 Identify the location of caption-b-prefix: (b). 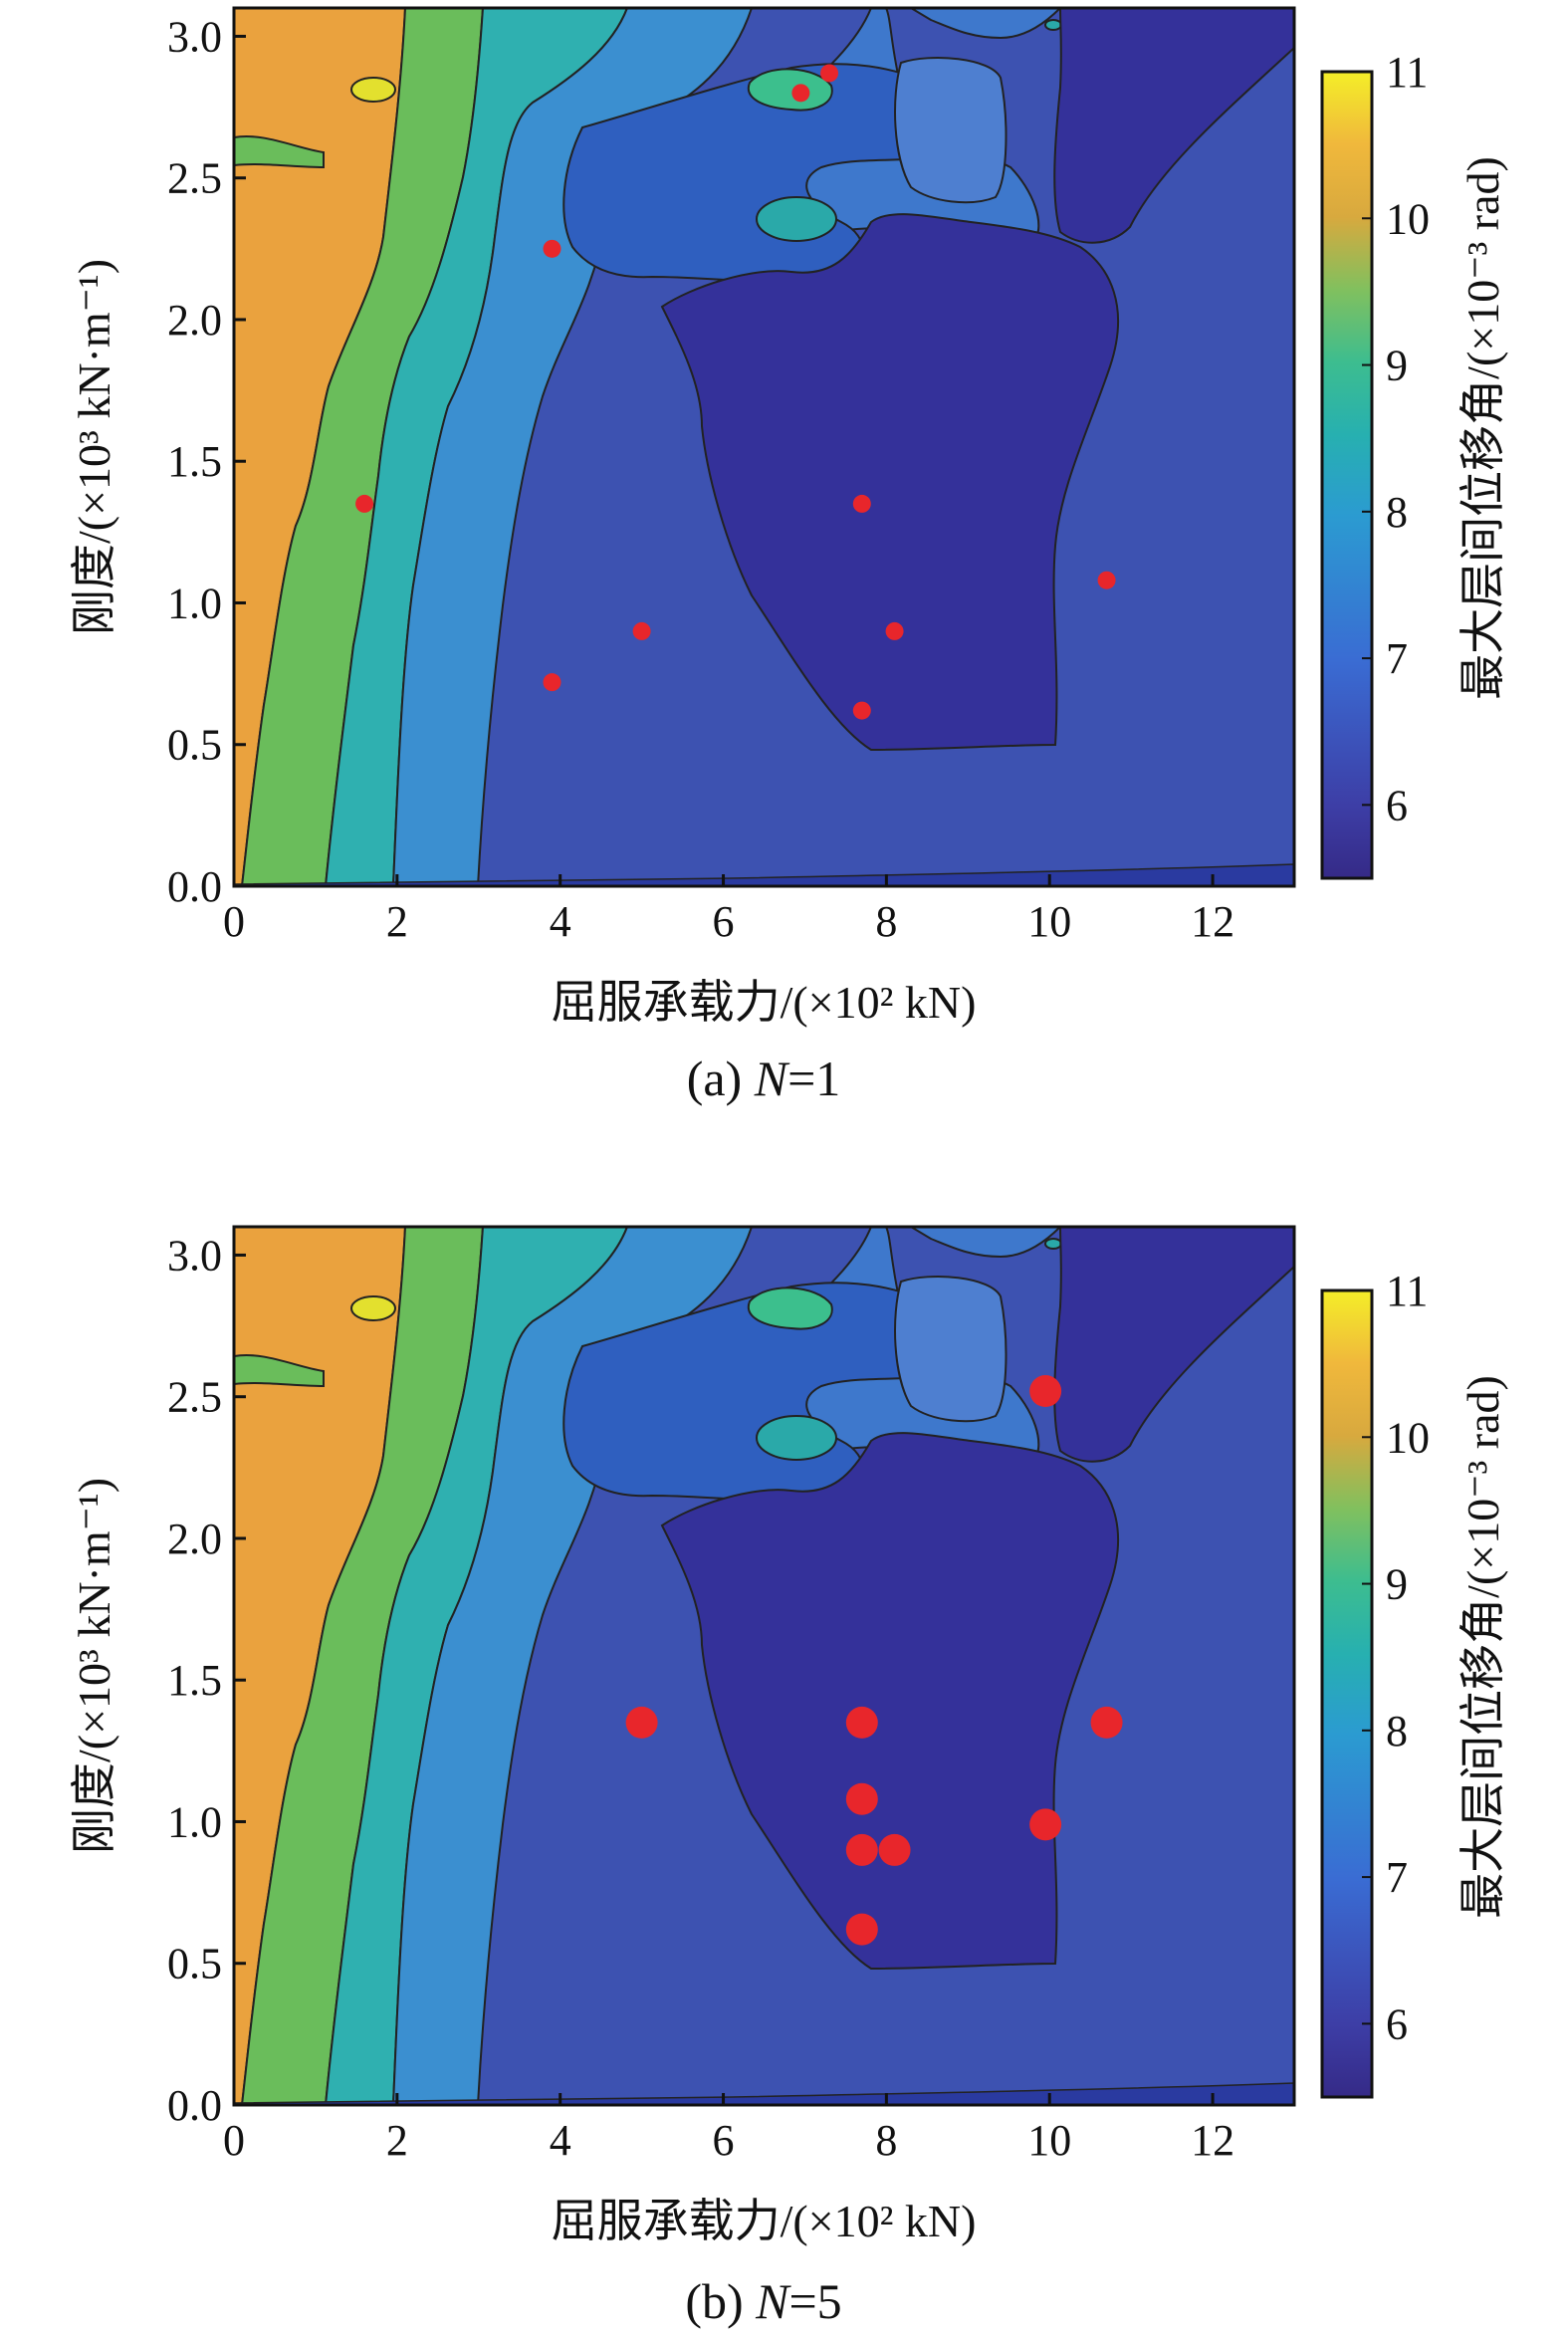
(720, 2301).